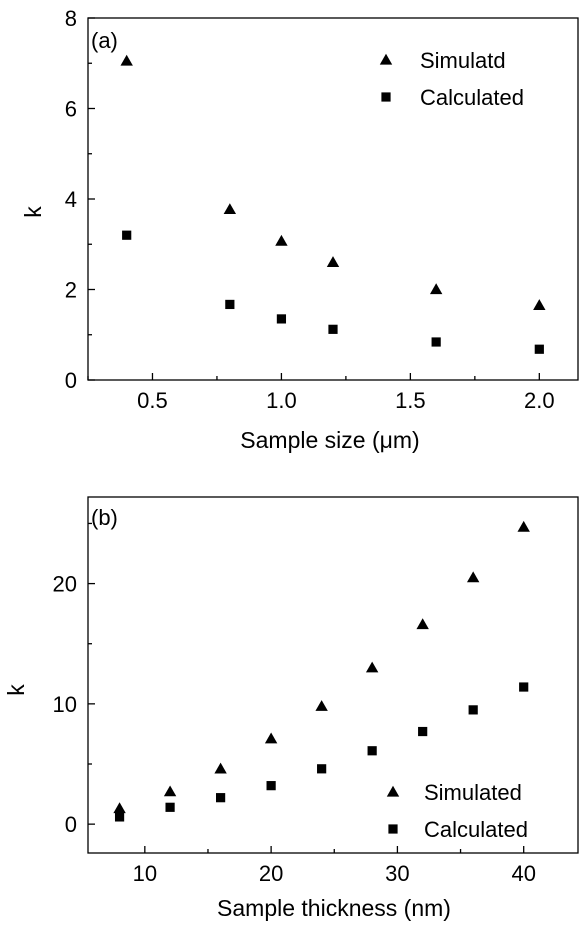 The height and width of the screenshot is (936, 579). What do you see at coordinates (397, 873) in the screenshot?
I see `panel-b-x-tick-label: 30` at bounding box center [397, 873].